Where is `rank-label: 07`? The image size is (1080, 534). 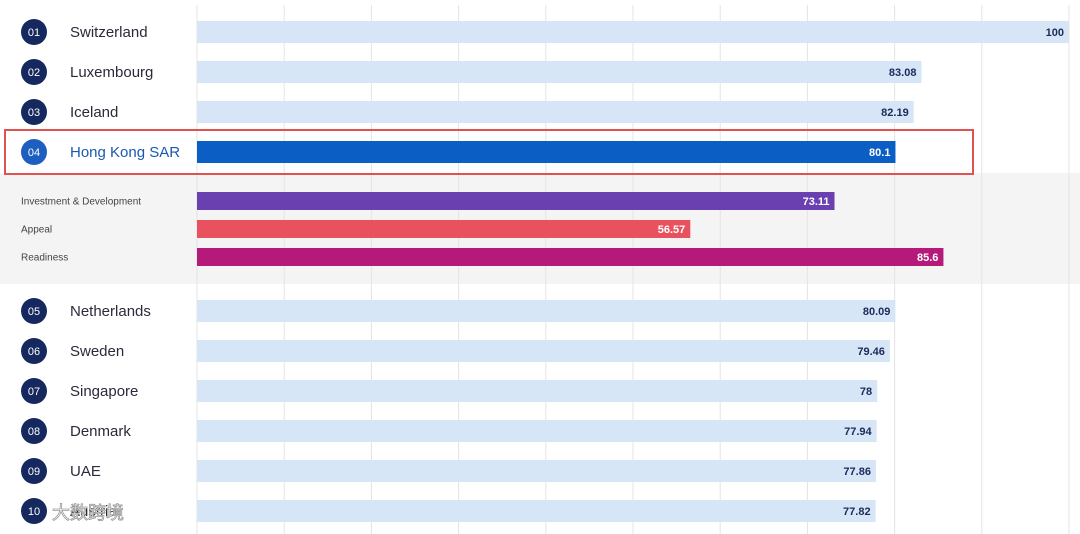
rank-label: 07 is located at coordinates (34, 392).